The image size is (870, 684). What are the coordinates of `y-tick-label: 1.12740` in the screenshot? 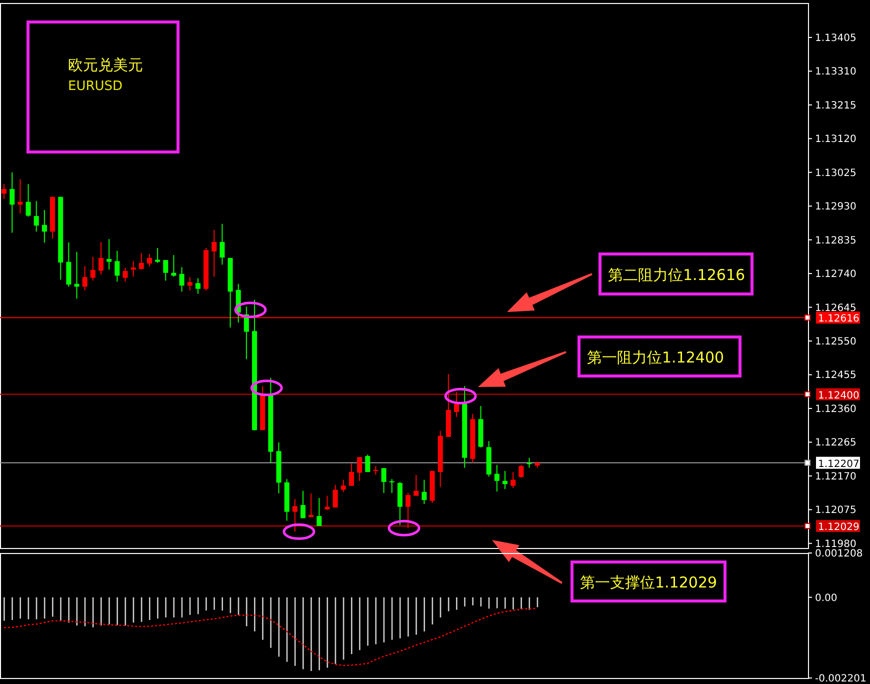 It's located at (835, 274).